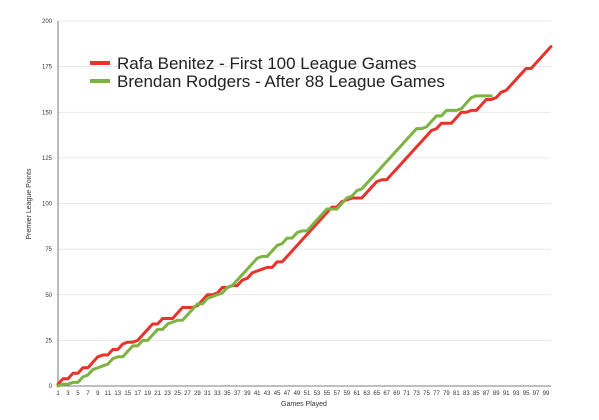 Image resolution: width=599 pixels, height=420 pixels. I want to click on y-axis-label: Premier League Points, so click(29, 204).